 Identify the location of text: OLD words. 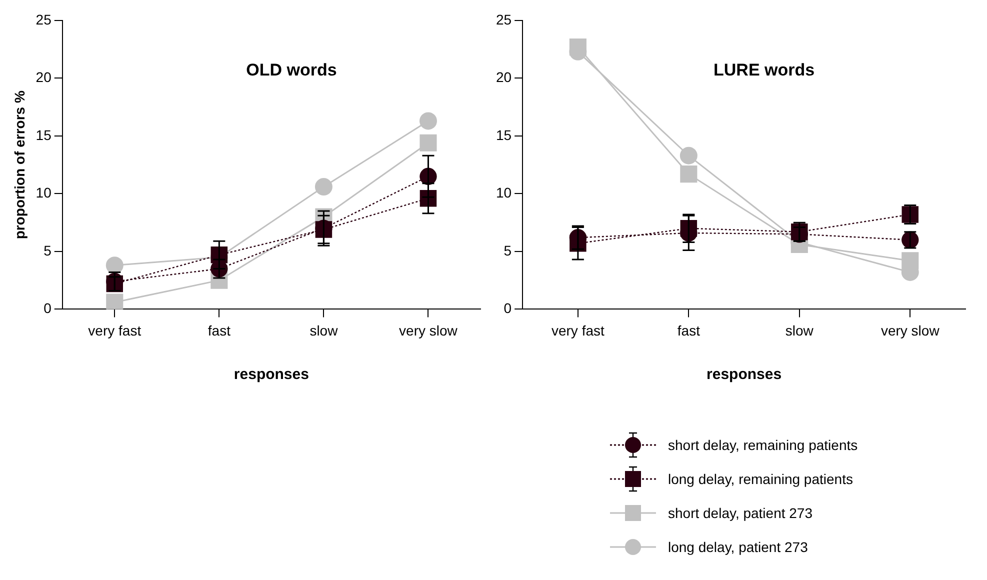
(291, 70).